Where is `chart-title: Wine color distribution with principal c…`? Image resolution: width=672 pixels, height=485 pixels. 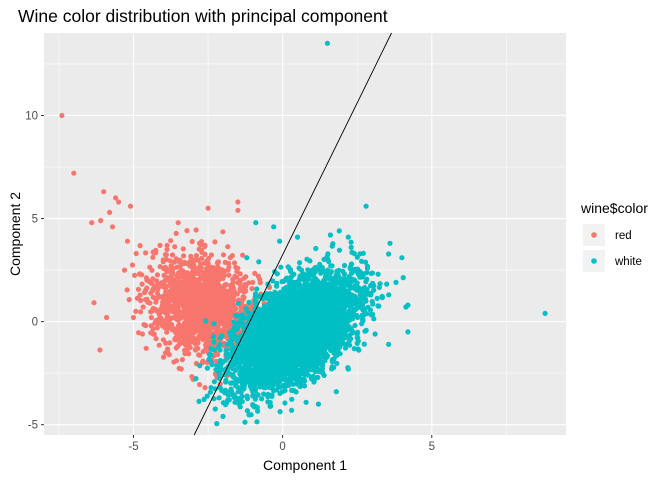
chart-title: Wine color distribution with principal c… is located at coordinates (203, 16).